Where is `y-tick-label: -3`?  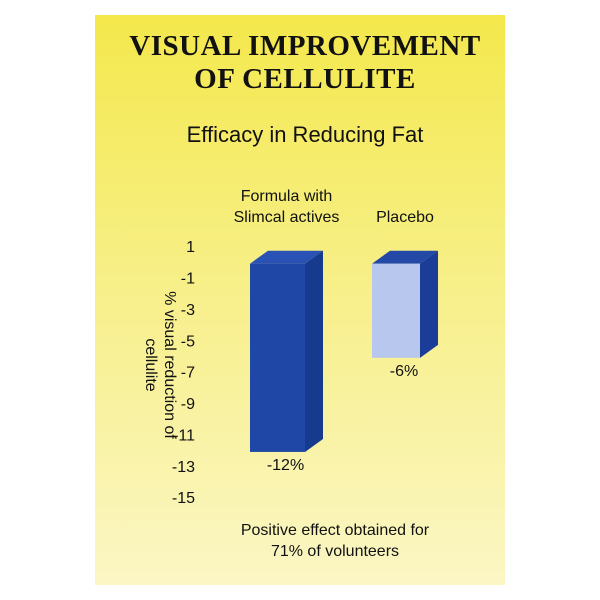 y-tick-label: -3 is located at coordinates (188, 310).